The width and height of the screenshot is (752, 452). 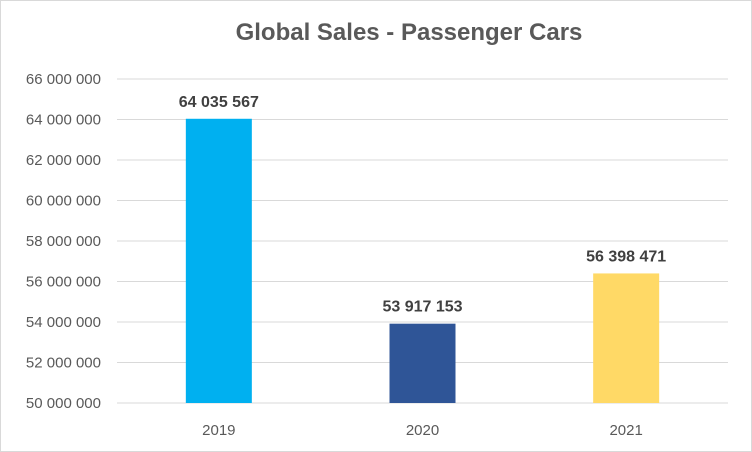 What do you see at coordinates (63, 363) in the screenshot?
I see `y-tick-label: 52 000 000` at bounding box center [63, 363].